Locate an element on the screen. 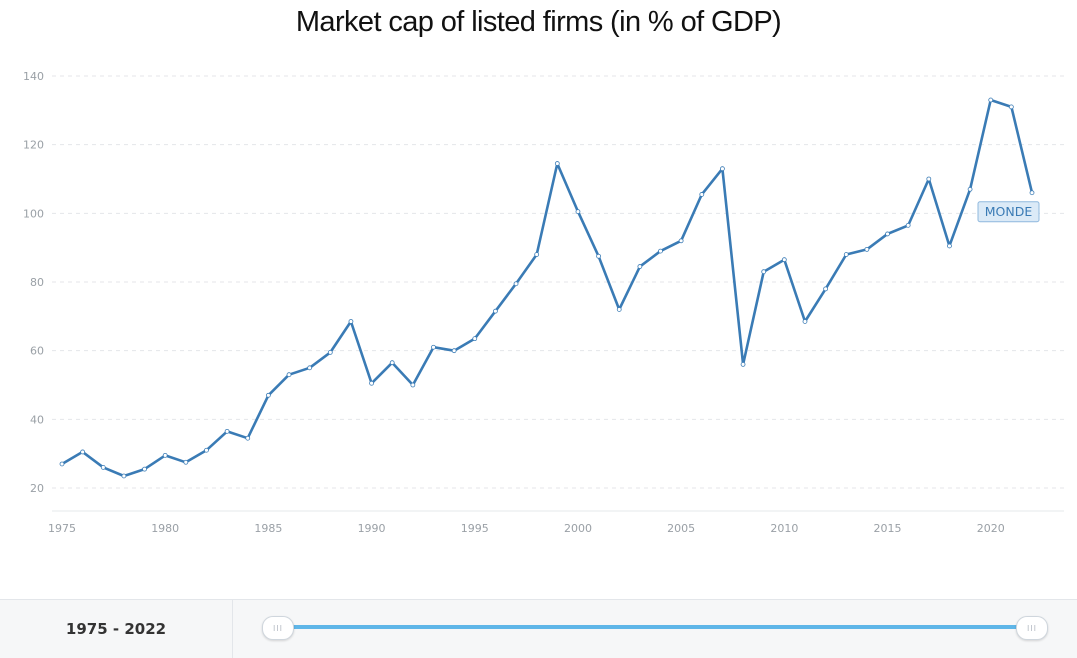 This screenshot has width=1077, height=658. chart-title: Market cap of listed firms (in % of GDP) is located at coordinates (538, 22).